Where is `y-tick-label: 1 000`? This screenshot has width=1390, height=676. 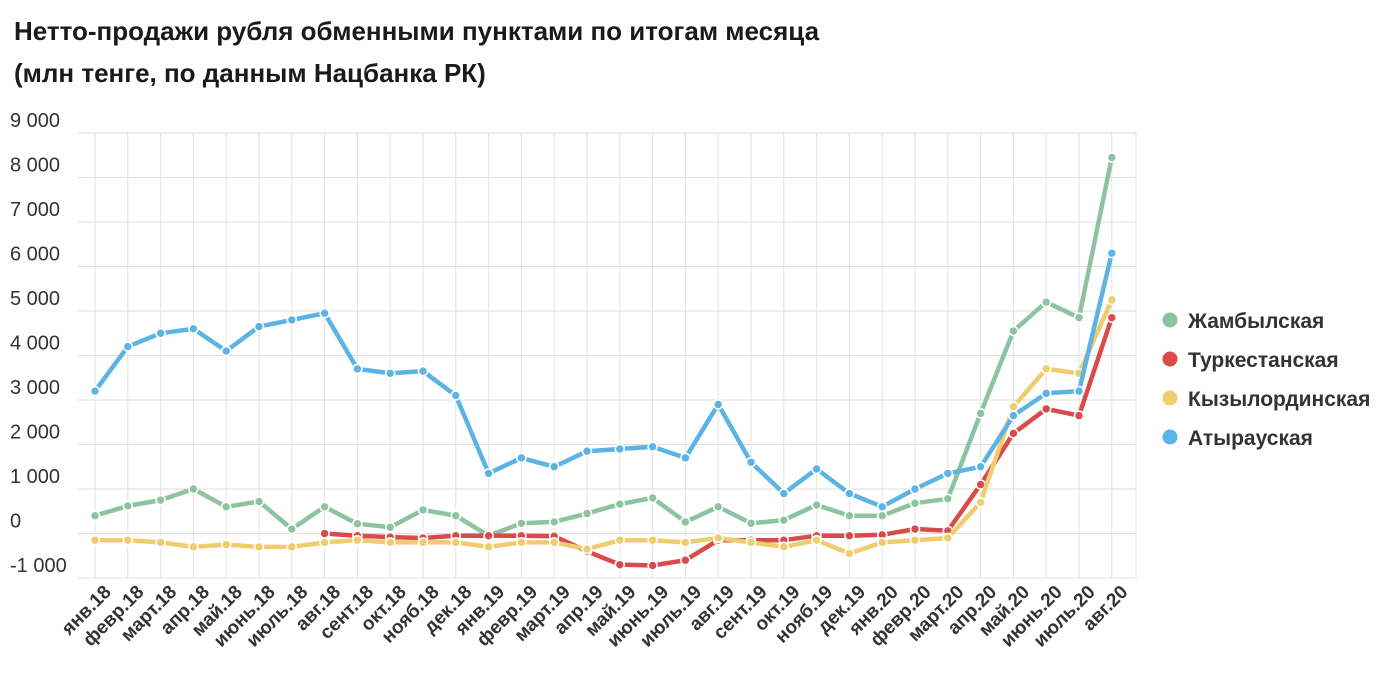
y-tick-label: 1 000 is located at coordinates (35, 477).